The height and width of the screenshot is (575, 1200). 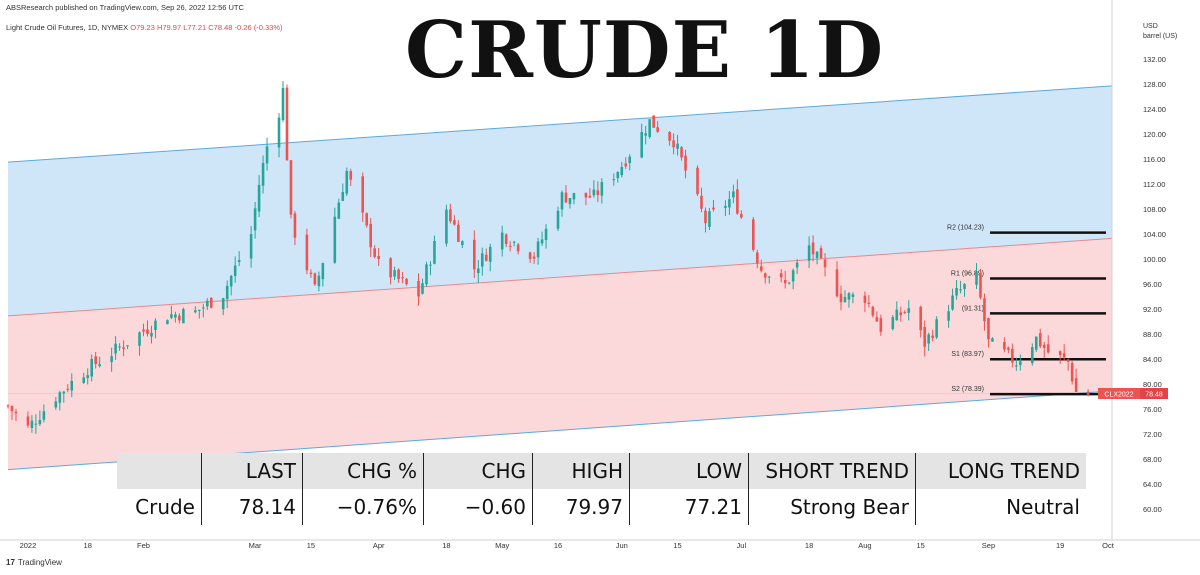 What do you see at coordinates (1154, 134) in the screenshot?
I see `price-tick-label: 120.00` at bounding box center [1154, 134].